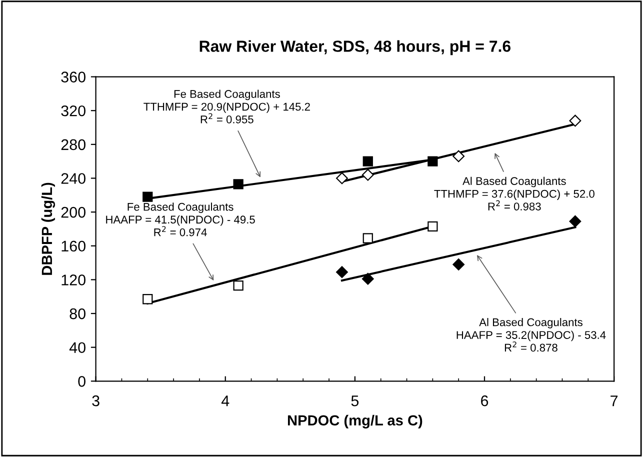  What do you see at coordinates (48, 228) in the screenshot?
I see `y-axis-title: DBPFP (ug/L)` at bounding box center [48, 228].